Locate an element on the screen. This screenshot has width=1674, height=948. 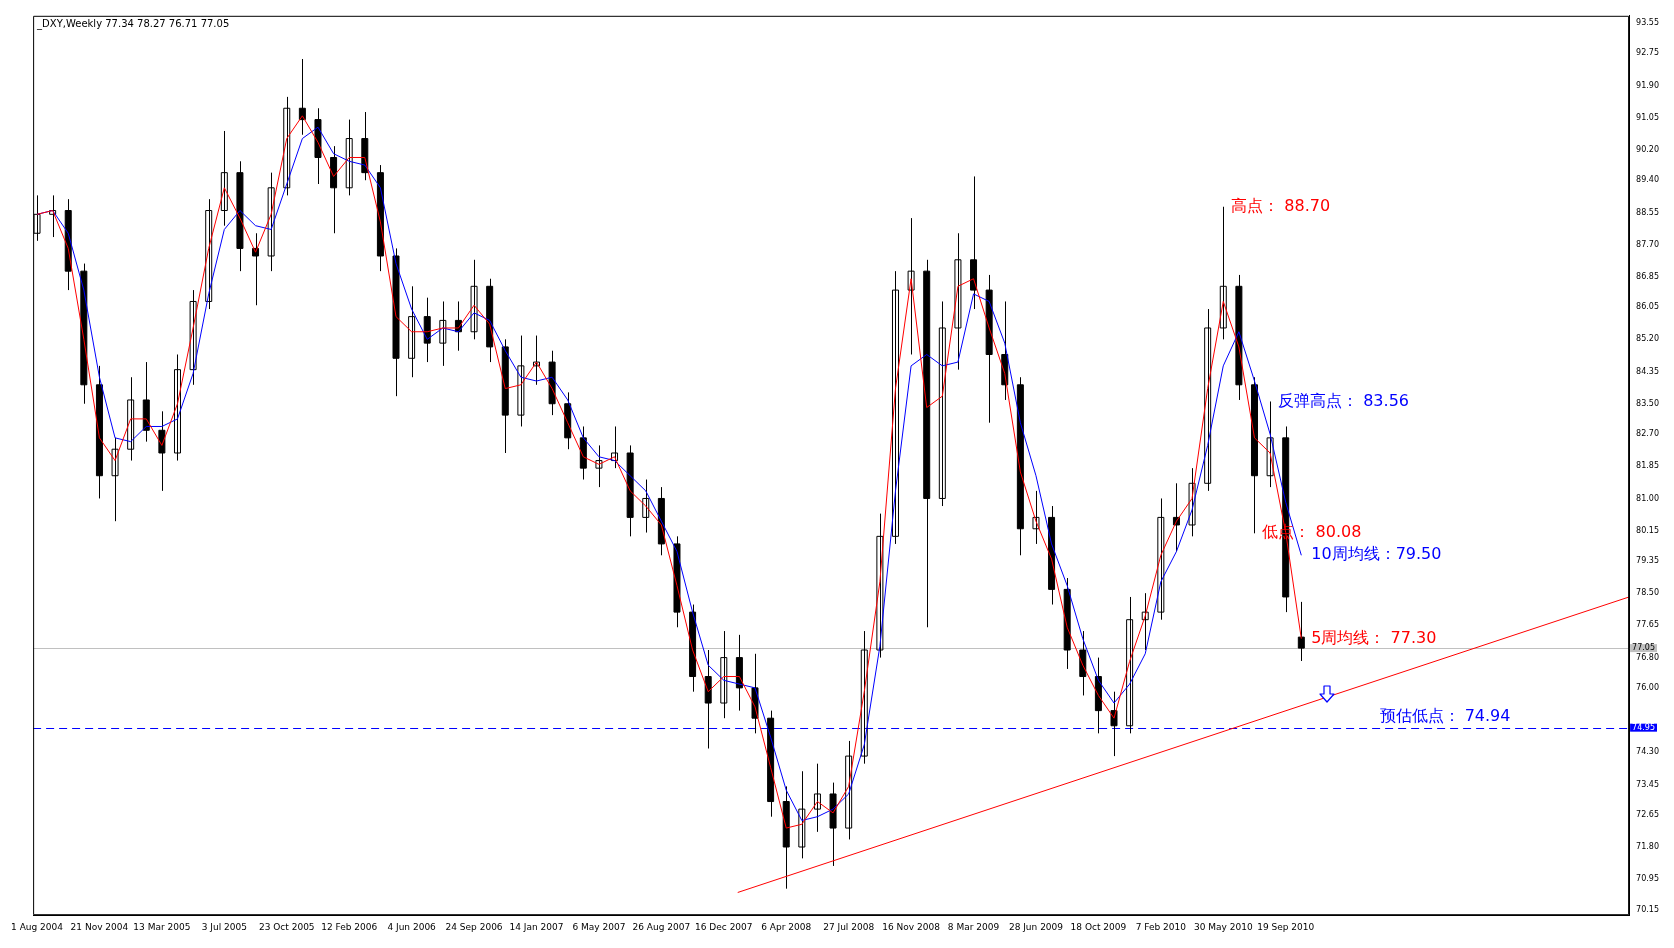
annotation: 高点： 88.70 is located at coordinates (1281, 205).